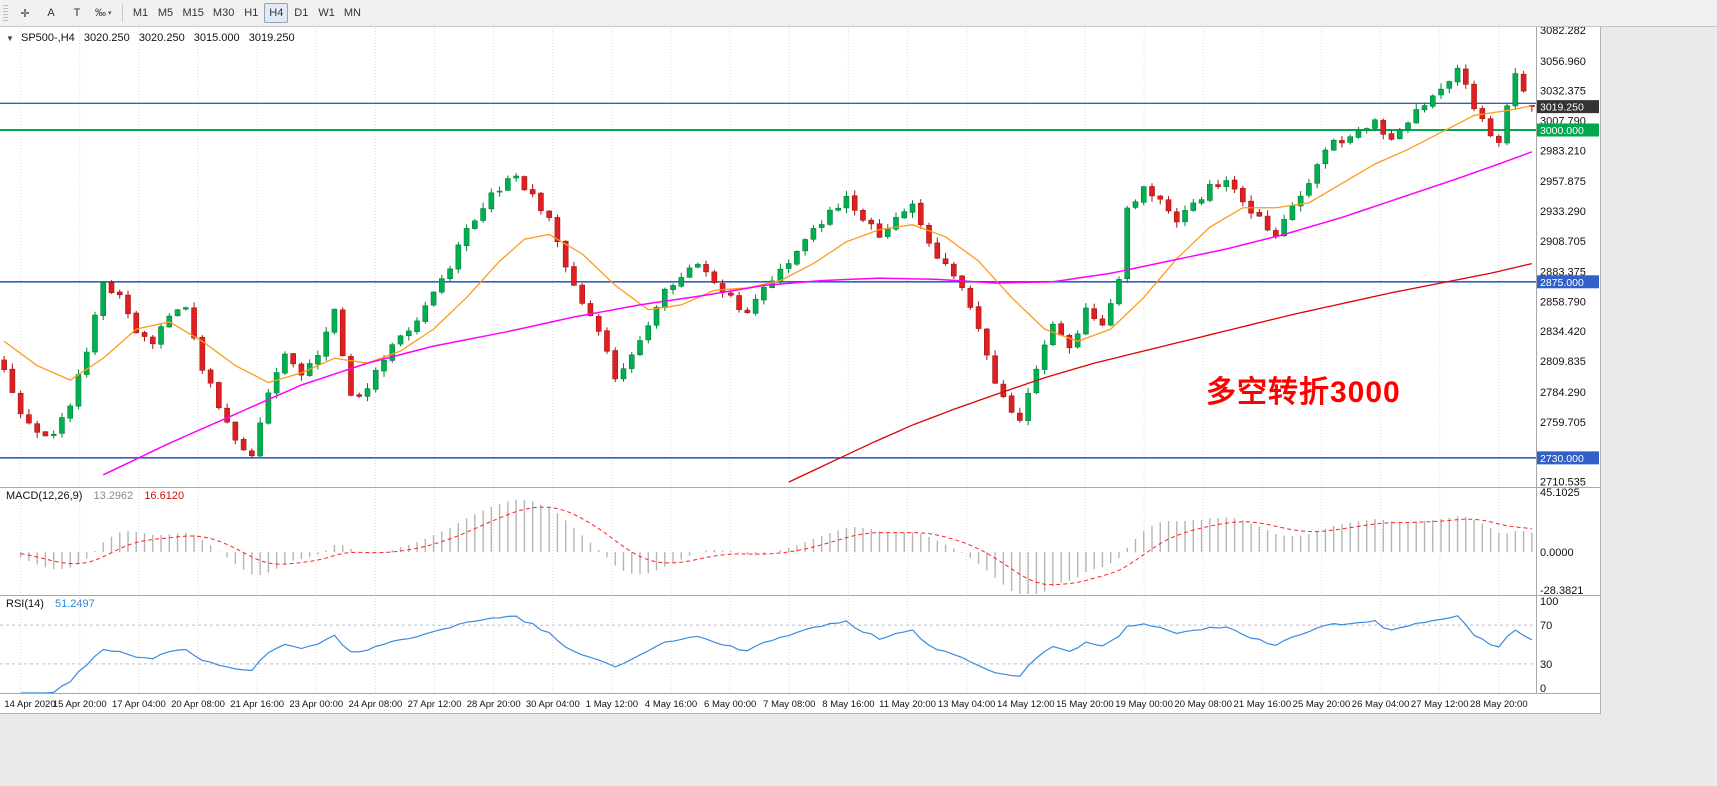 The width and height of the screenshot is (1717, 786). Describe the element at coordinates (858, 750) in the screenshot. I see `window-background-bottom` at that location.